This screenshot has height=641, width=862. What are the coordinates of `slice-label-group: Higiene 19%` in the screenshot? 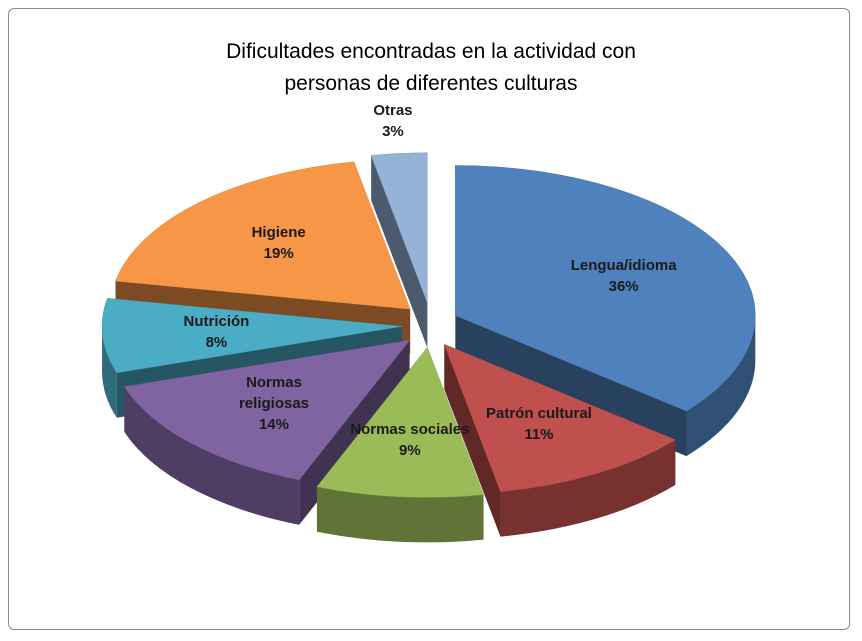 It's located at (279, 243).